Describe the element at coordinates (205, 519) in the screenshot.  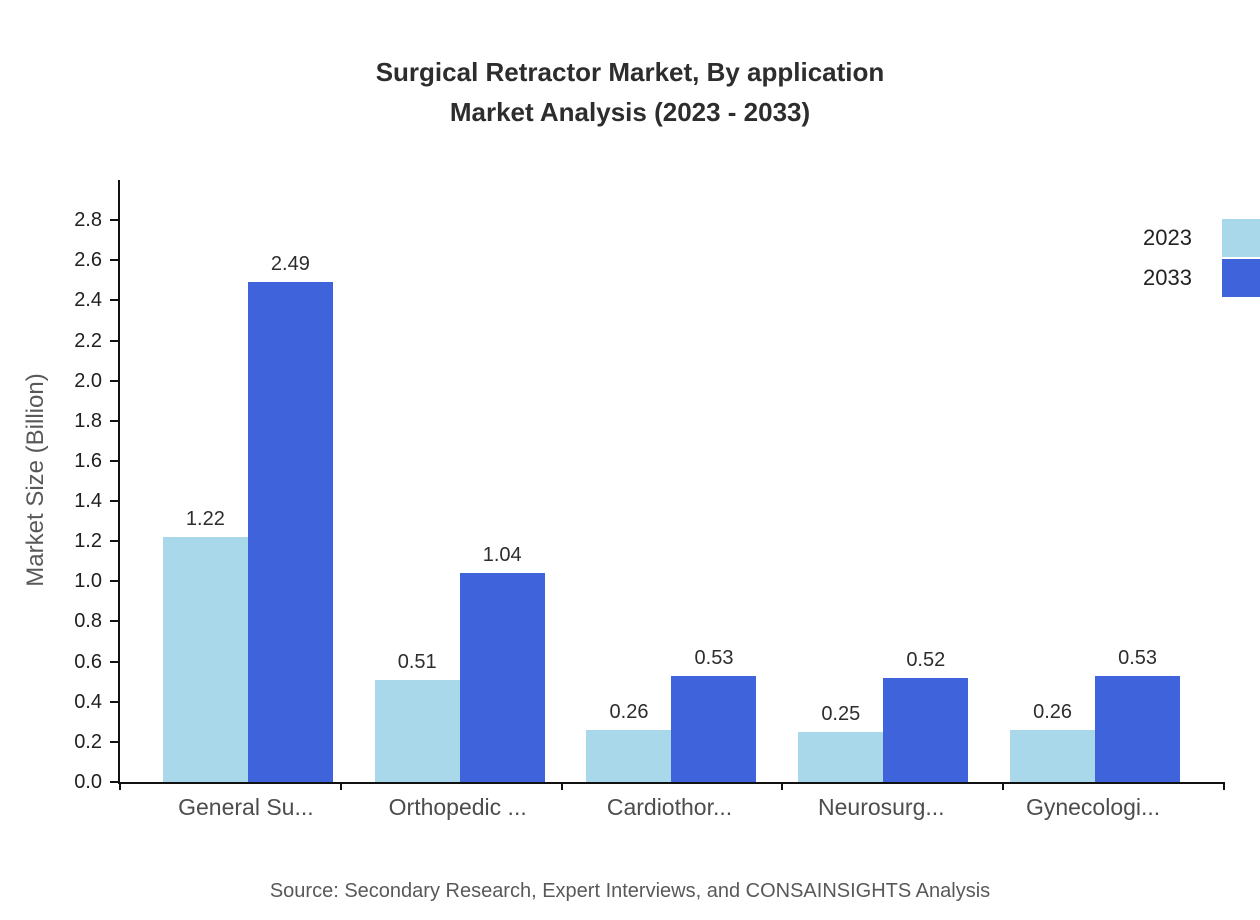
I see `bar-value-label: 1.22` at that location.